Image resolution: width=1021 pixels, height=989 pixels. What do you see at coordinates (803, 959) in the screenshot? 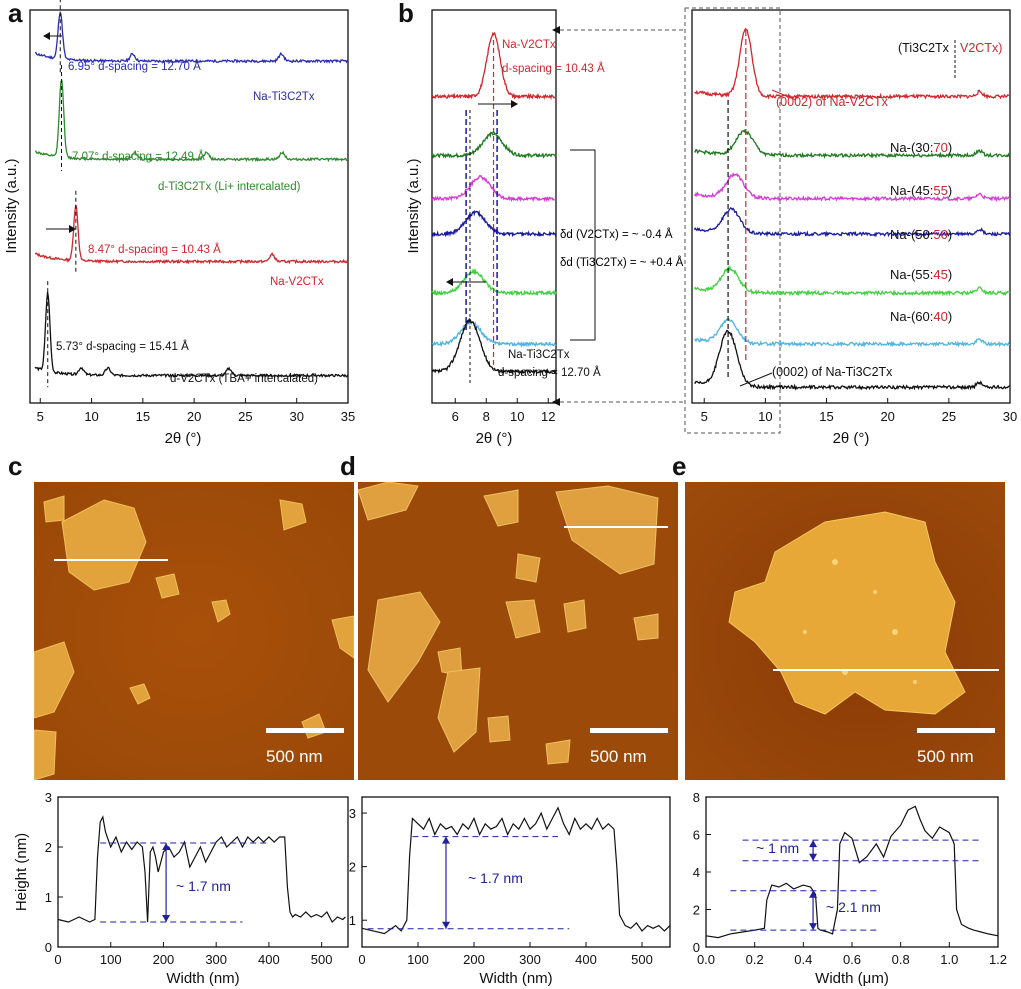
I see `profile-xtick-label: 0.4` at bounding box center [803, 959].